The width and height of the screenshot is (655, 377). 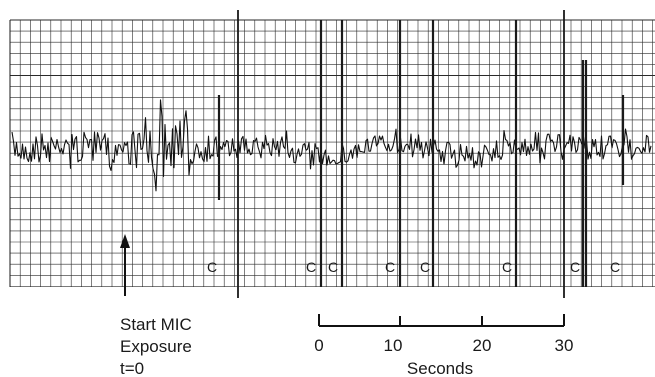 I want to click on scale-tick-0: 0, so click(x=318, y=345).